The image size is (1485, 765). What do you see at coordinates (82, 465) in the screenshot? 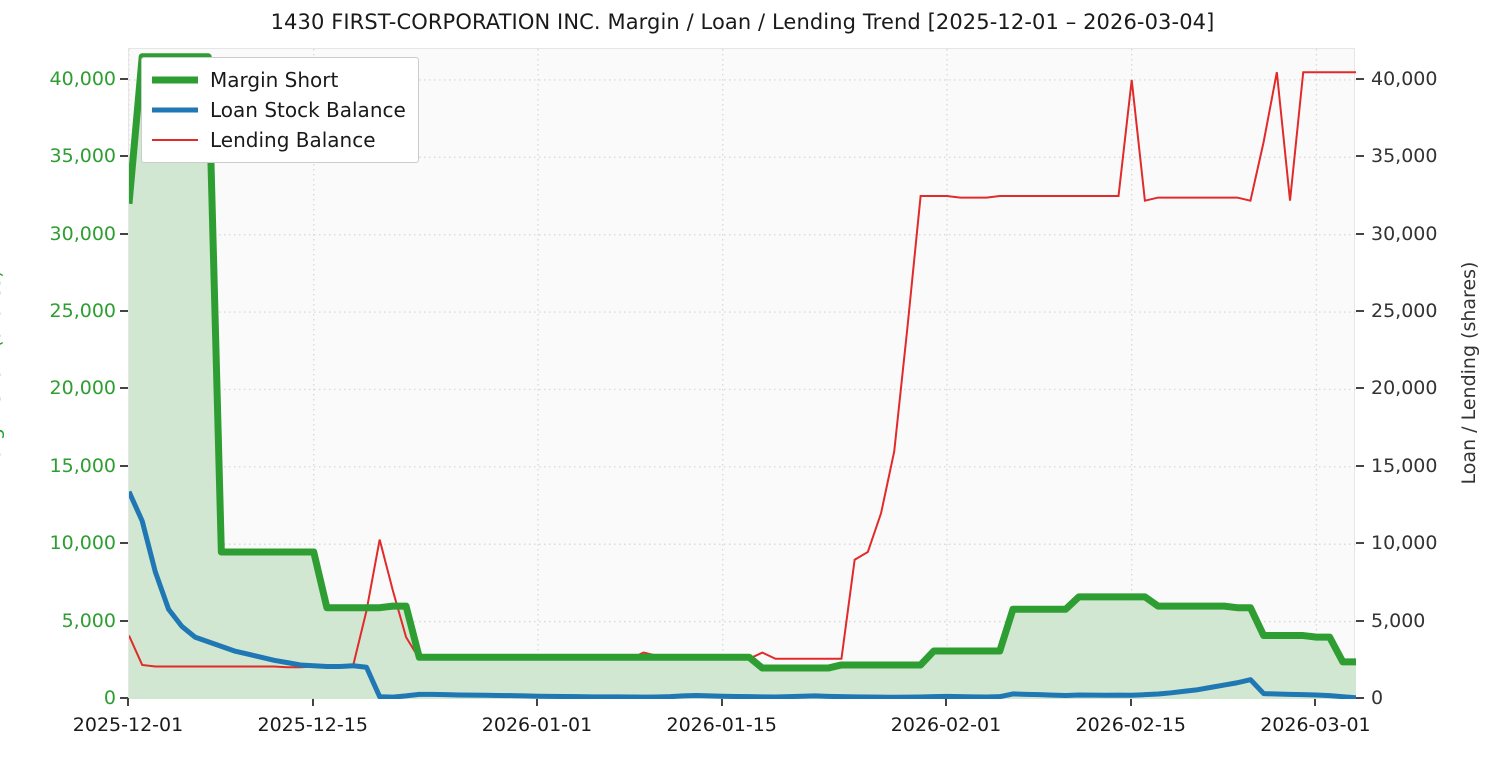
I see `y-axis-left-tick-label: 15,000` at bounding box center [82, 465].